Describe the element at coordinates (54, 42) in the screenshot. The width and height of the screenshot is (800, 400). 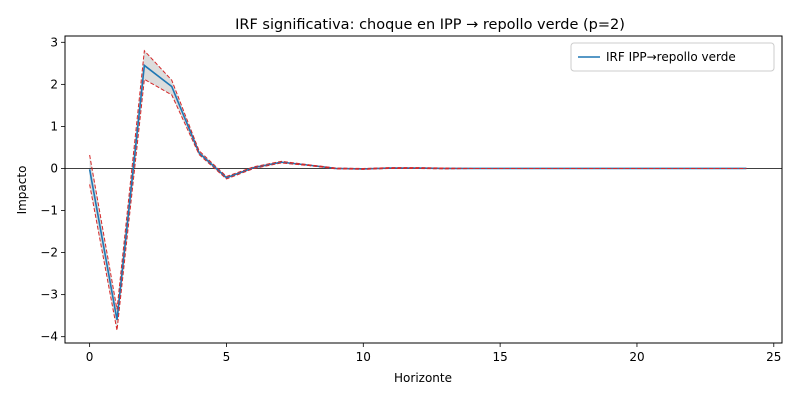
I see `y-tick-label: 3` at that location.